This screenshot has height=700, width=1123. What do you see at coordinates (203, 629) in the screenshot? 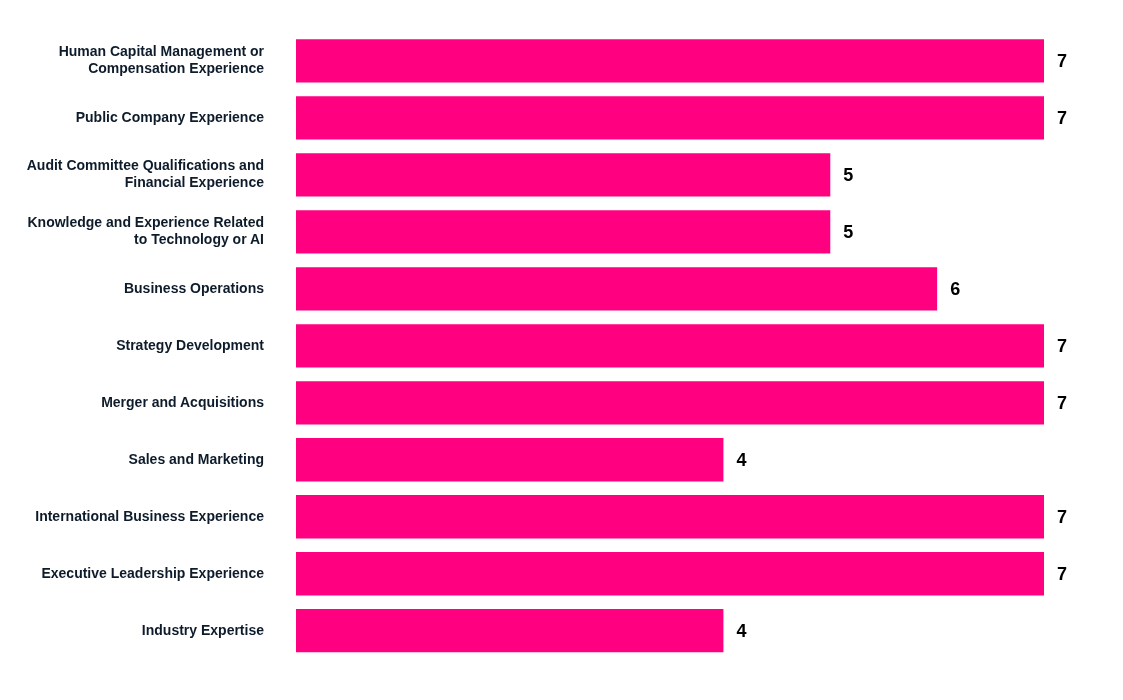
I see `y-tick-label: Industry Expertise` at bounding box center [203, 629].